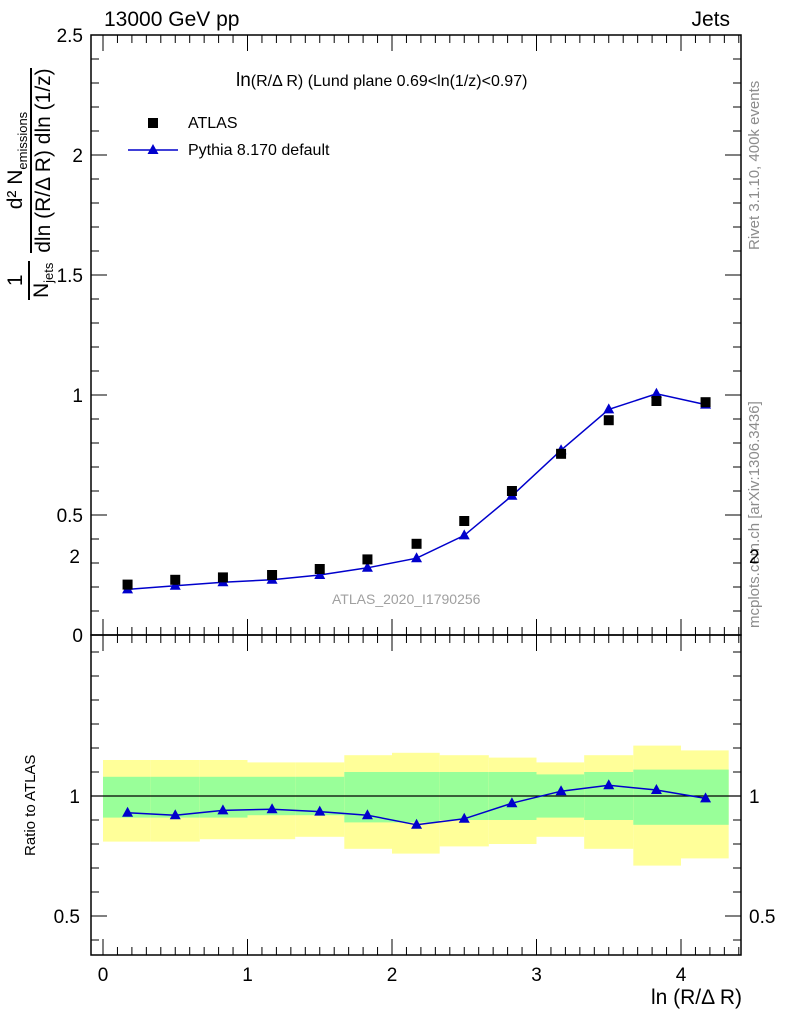  Describe the element at coordinates (247, 975) in the screenshot. I see `x-tick-label: 1` at that location.